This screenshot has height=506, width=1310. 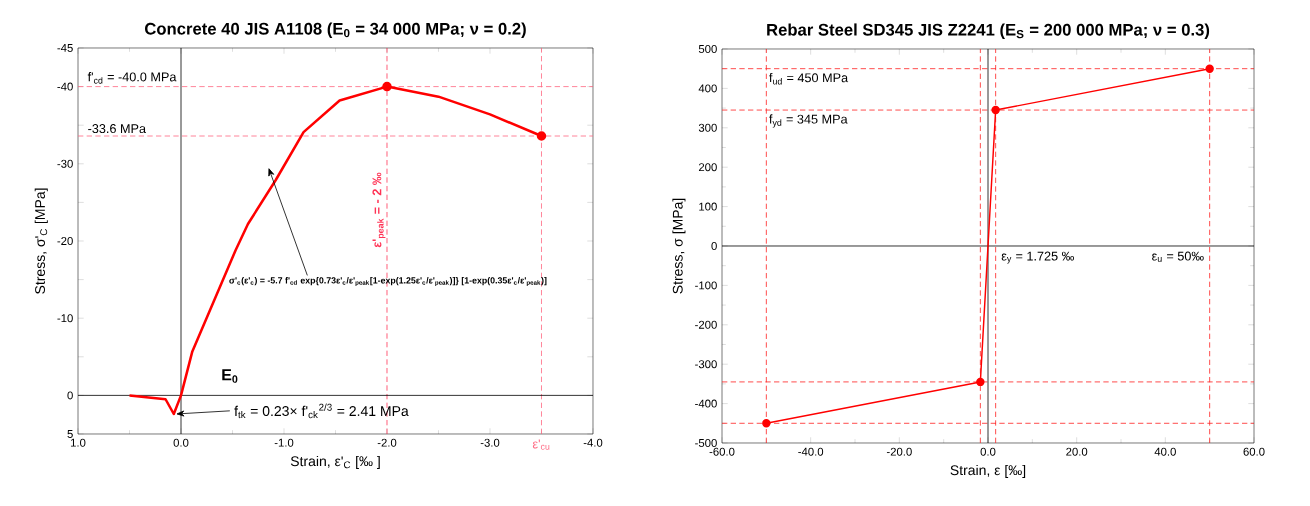 What do you see at coordinates (706, 403) in the screenshot?
I see `y-tick-label: -400` at bounding box center [706, 403].